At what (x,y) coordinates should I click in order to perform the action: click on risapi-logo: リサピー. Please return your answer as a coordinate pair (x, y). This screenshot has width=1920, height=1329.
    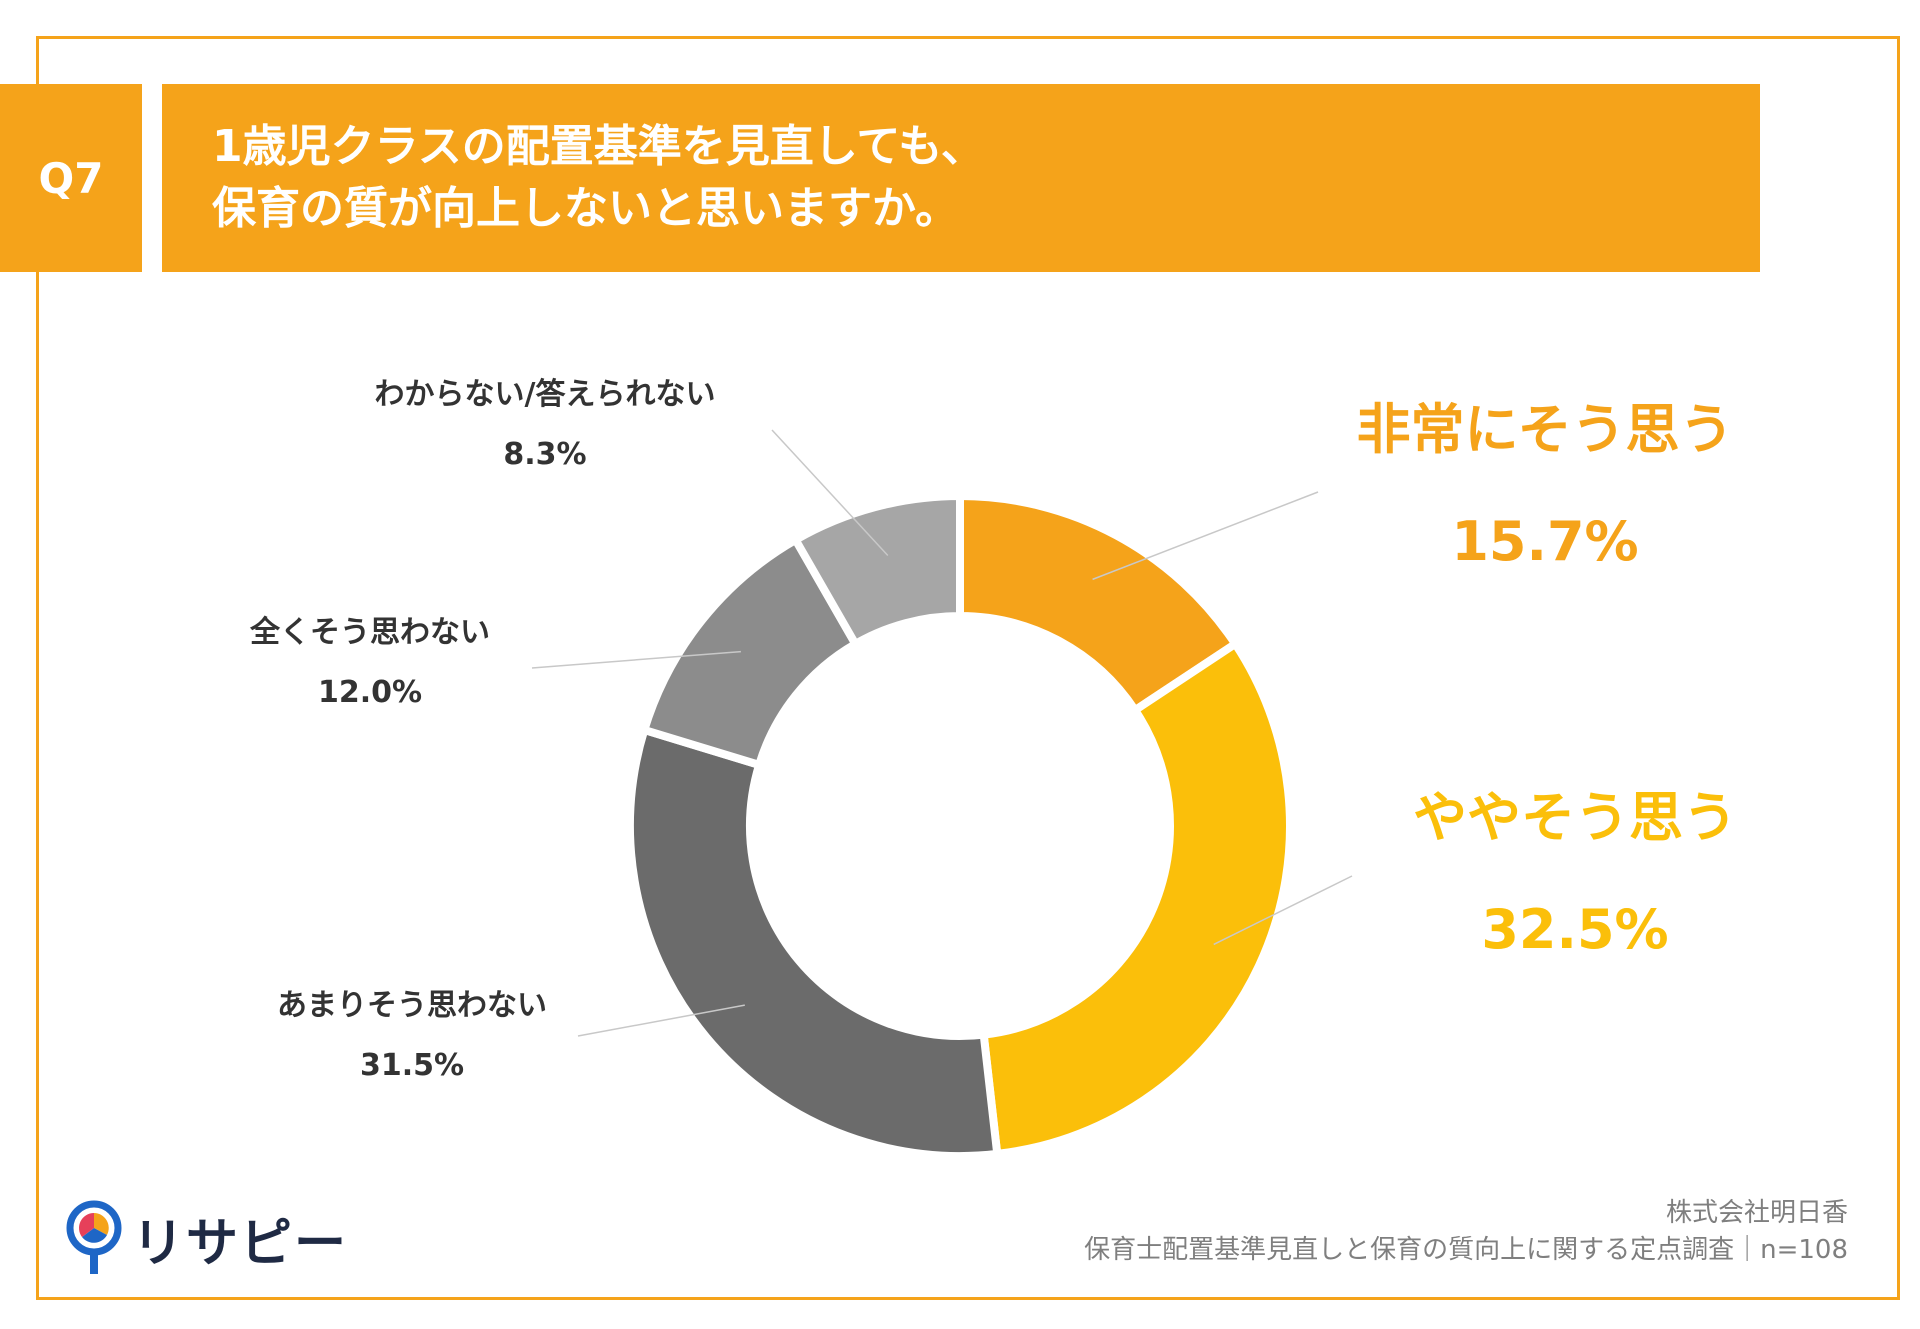
    Looking at the image, I should click on (207, 1238).